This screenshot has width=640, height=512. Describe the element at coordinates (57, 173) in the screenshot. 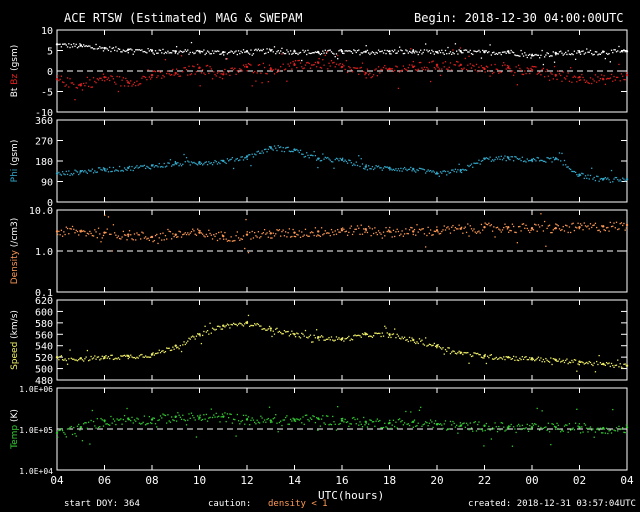

I see `phi-data-point` at that location.